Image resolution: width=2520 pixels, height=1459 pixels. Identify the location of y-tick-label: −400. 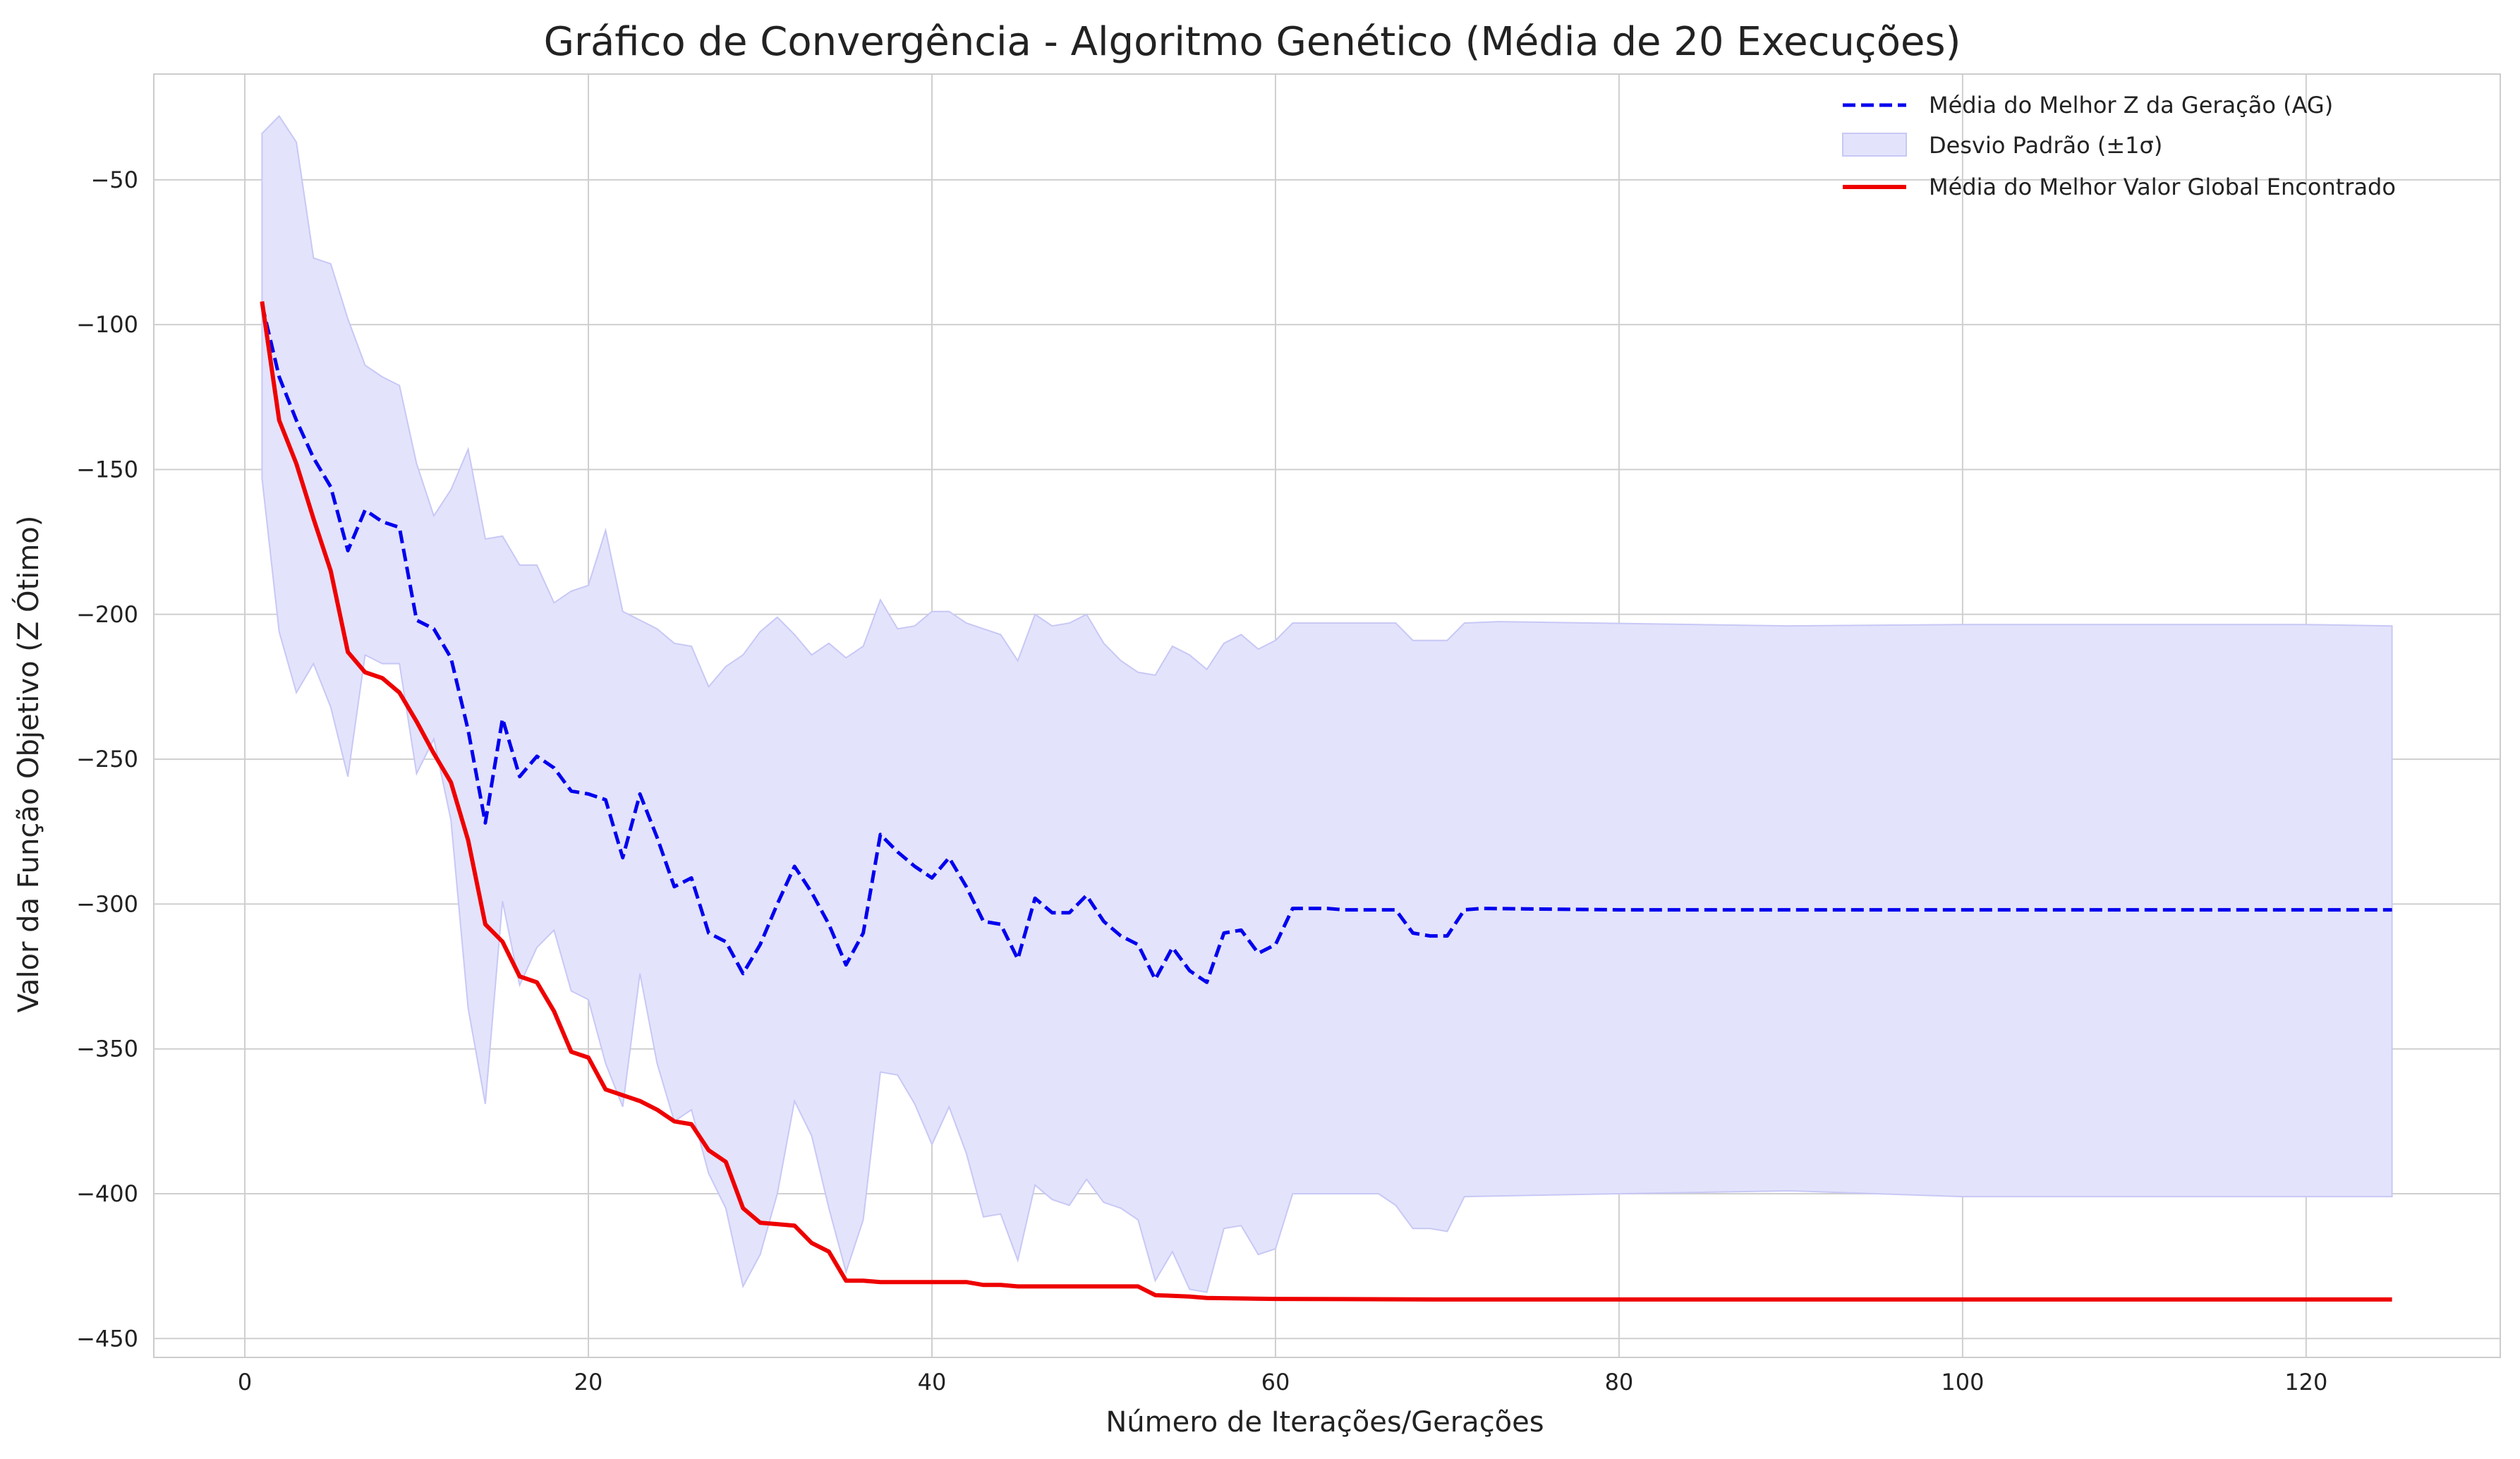
(107, 1194).